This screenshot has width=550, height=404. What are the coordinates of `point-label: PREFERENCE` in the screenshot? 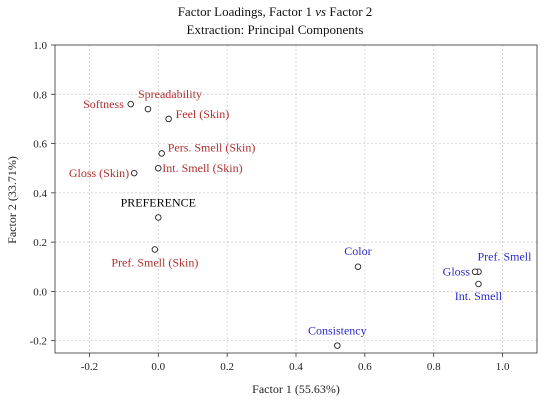 It's located at (158, 202).